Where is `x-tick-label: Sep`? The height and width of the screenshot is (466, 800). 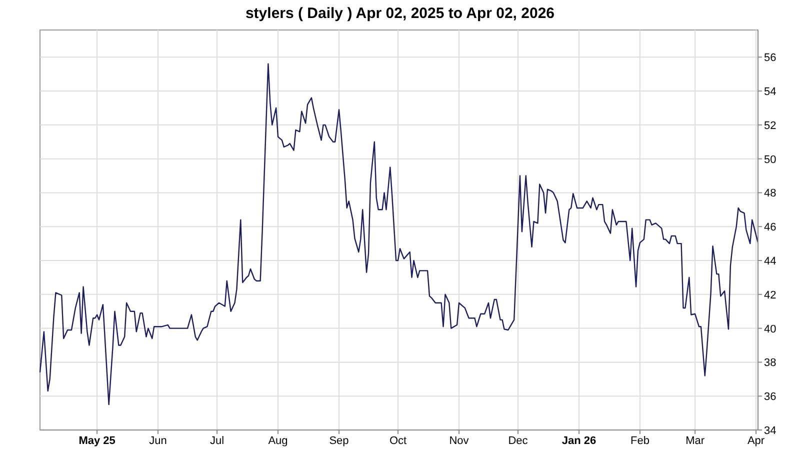 x-tick-label: Sep is located at coordinates (339, 441).